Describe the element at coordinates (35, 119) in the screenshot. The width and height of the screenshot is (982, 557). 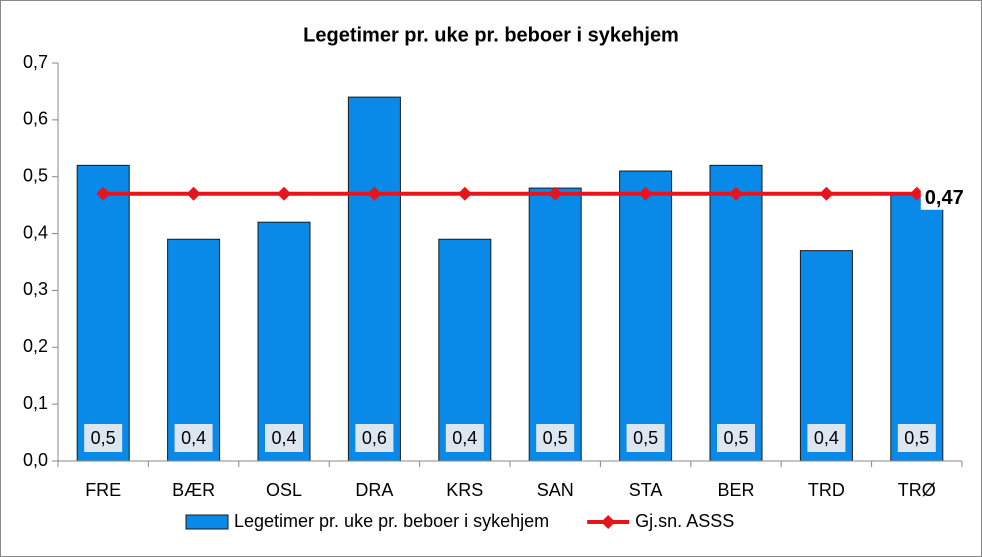
I see `y-tick-label: 0,6` at that location.